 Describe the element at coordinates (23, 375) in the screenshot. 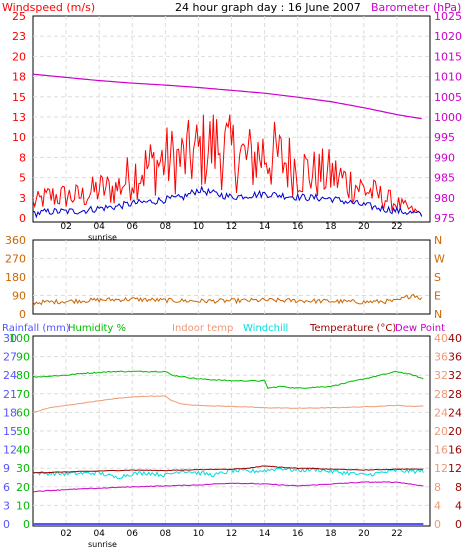

I see `humidity-tick: 80` at that location.